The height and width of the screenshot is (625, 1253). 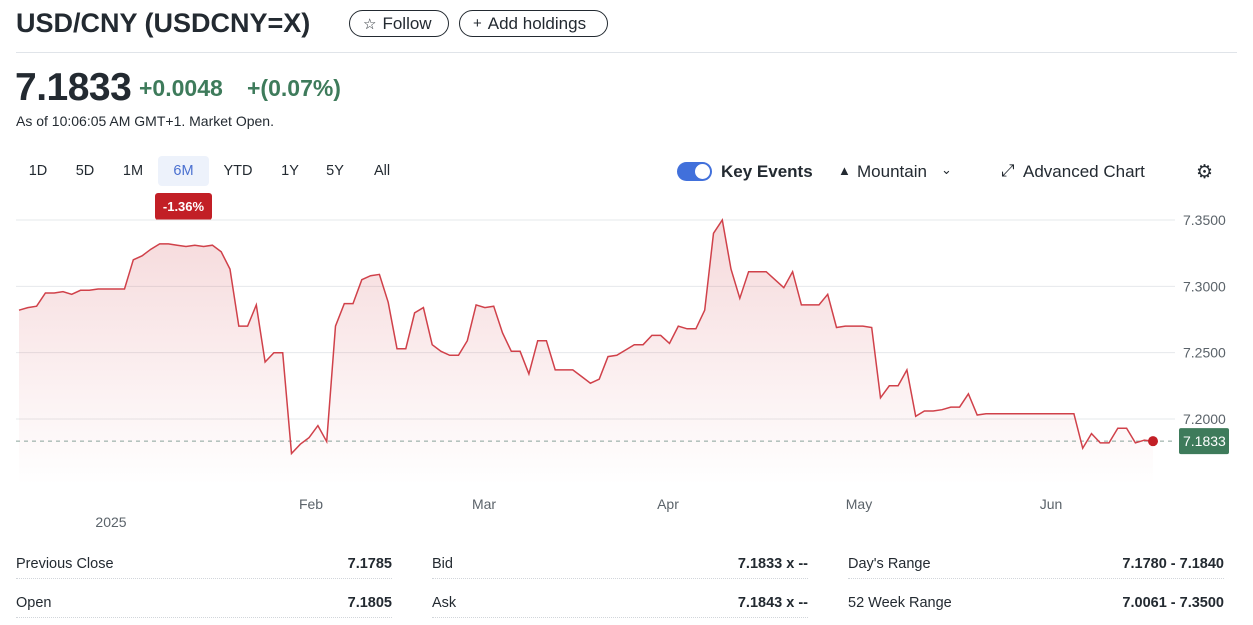 I want to click on follow-label: Follow, so click(x=407, y=23).